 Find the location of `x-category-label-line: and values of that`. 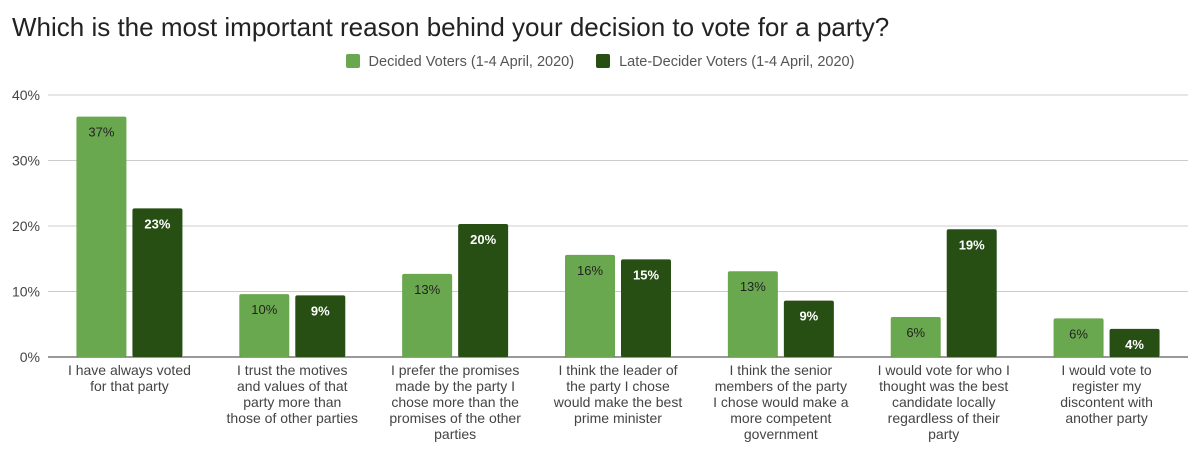

x-category-label-line: and values of that is located at coordinates (292, 386).